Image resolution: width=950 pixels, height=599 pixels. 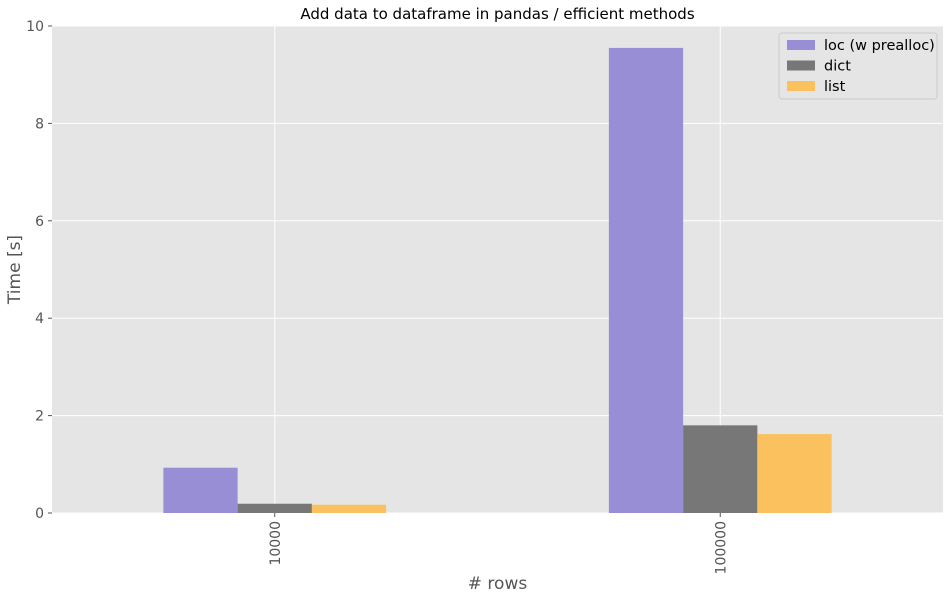 What do you see at coordinates (721, 547) in the screenshot?
I see `x-tick-label: 100000` at bounding box center [721, 547].